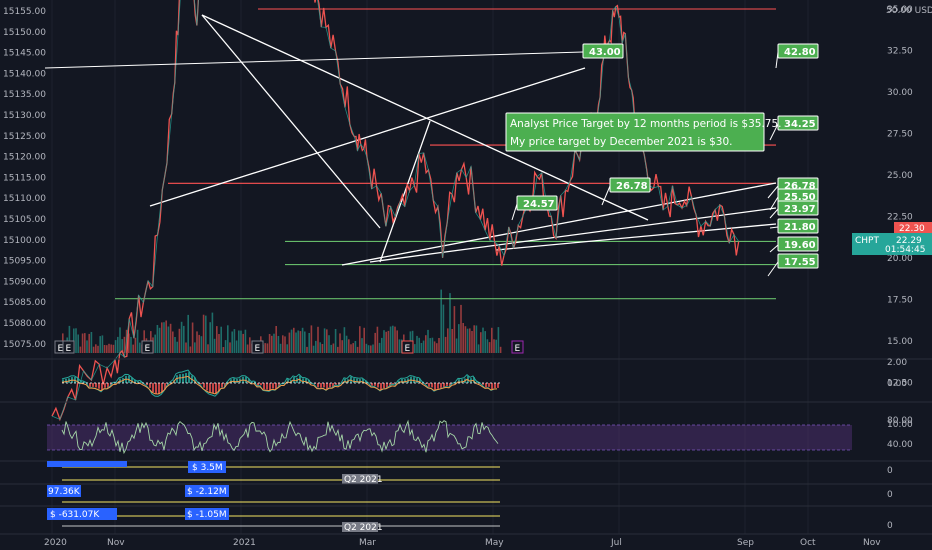 The height and width of the screenshot is (550, 932). What do you see at coordinates (800, 227) in the screenshot?
I see `annotation-label: 21.80` at bounding box center [800, 227].